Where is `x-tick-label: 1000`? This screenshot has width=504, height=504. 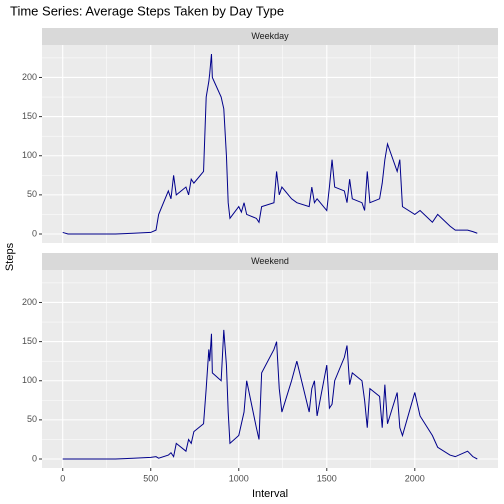 x-tick-label: 1000 is located at coordinates (239, 478).